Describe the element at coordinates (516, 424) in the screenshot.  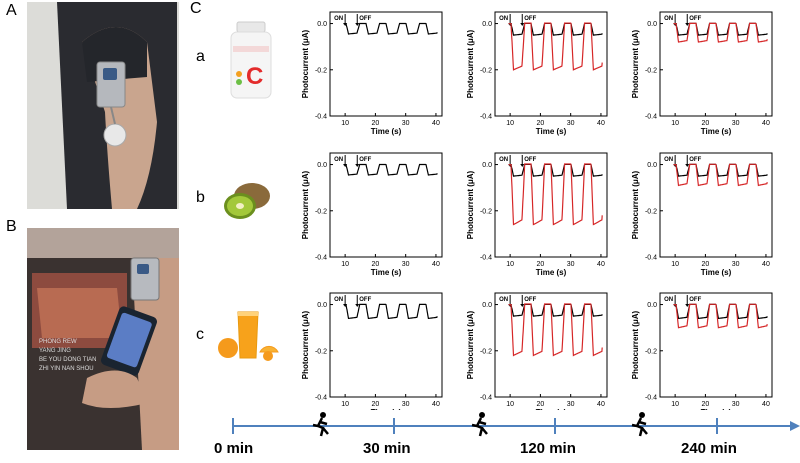
I see `timeline-svg` at that location.